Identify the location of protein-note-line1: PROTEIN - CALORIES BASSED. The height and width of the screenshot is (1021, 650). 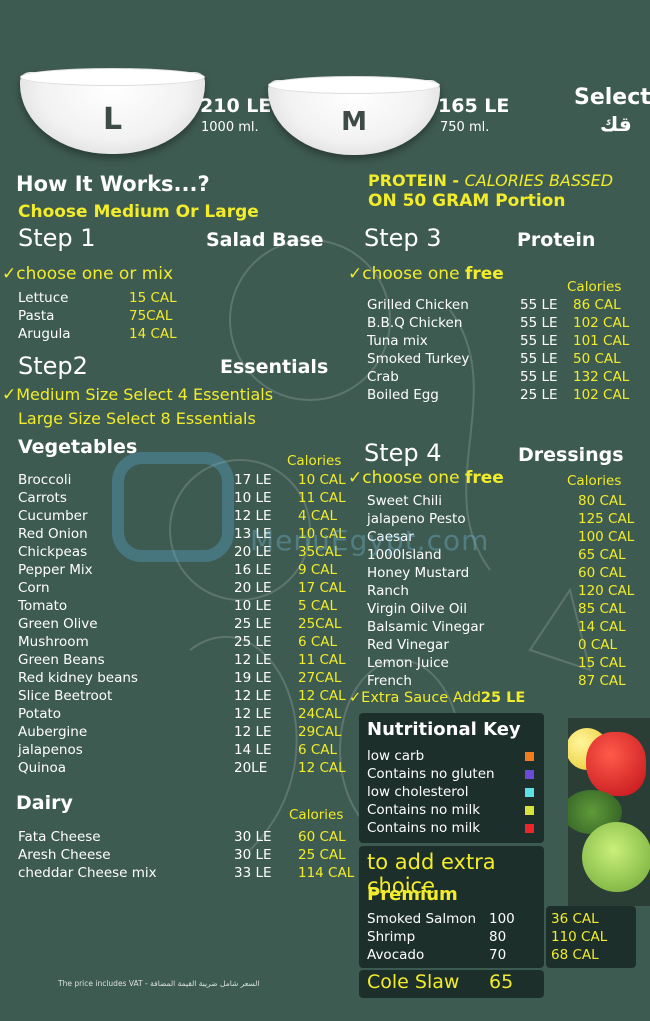
(490, 180).